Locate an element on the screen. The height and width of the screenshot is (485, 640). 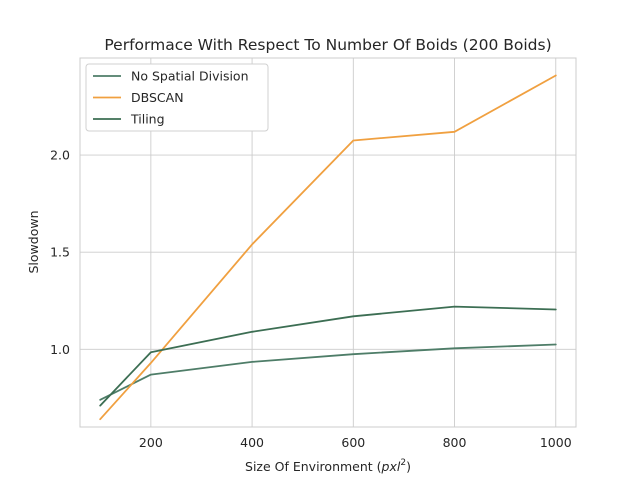
x-tick-label: 800 is located at coordinates (455, 442).